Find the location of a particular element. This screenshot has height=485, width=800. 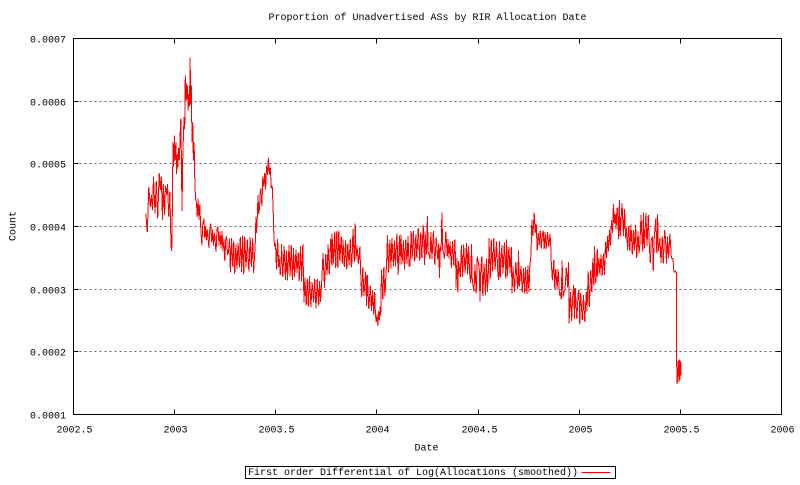

svg-text: 0.0007 is located at coordinates (48, 41).